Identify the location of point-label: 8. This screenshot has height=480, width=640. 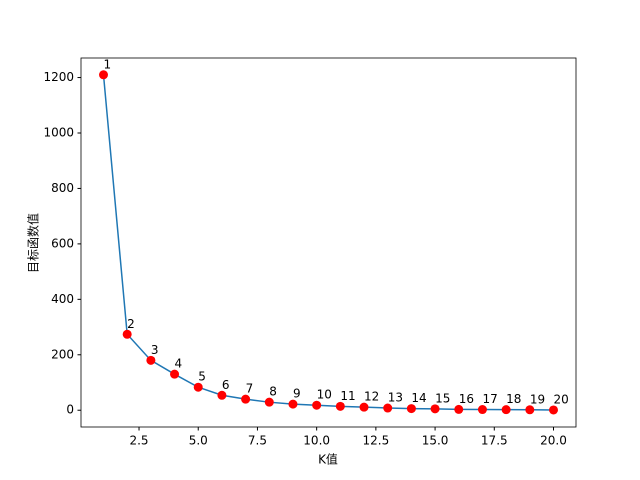
(273, 392).